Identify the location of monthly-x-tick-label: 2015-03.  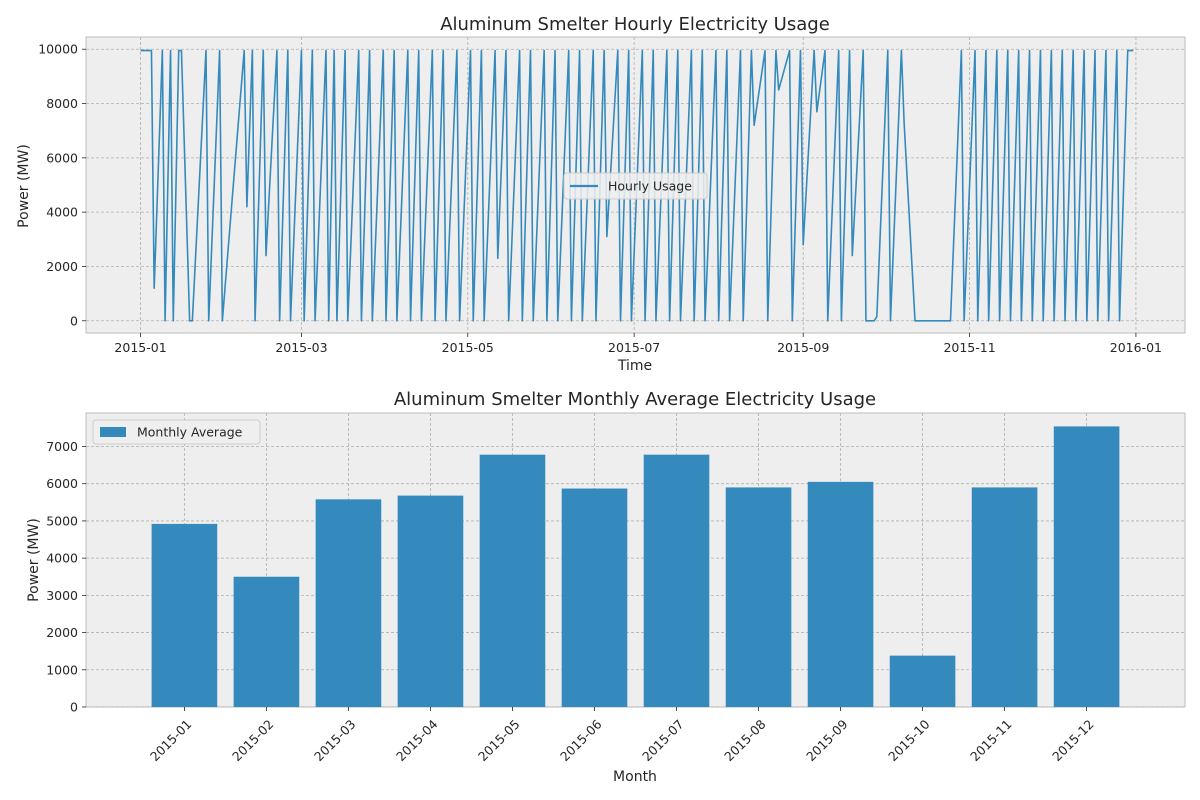
(335, 741).